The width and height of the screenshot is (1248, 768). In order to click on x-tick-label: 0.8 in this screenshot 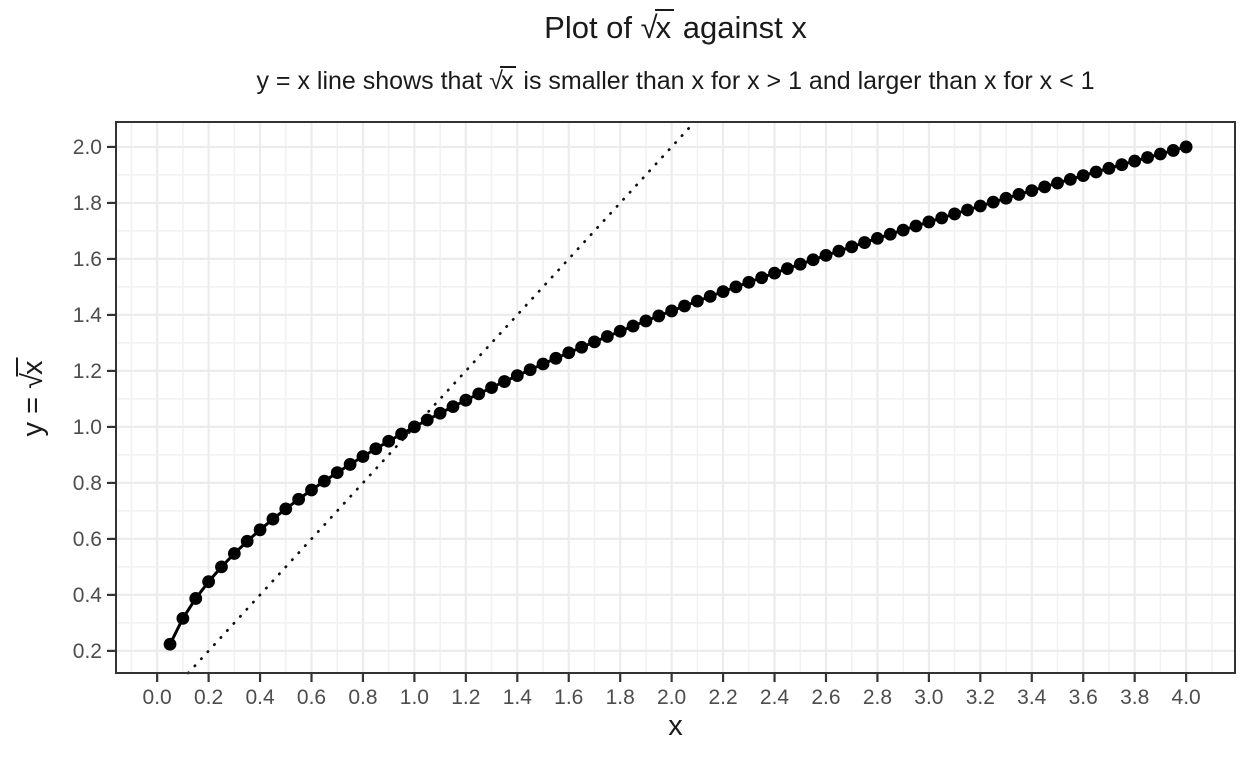, I will do `click(362, 697)`.